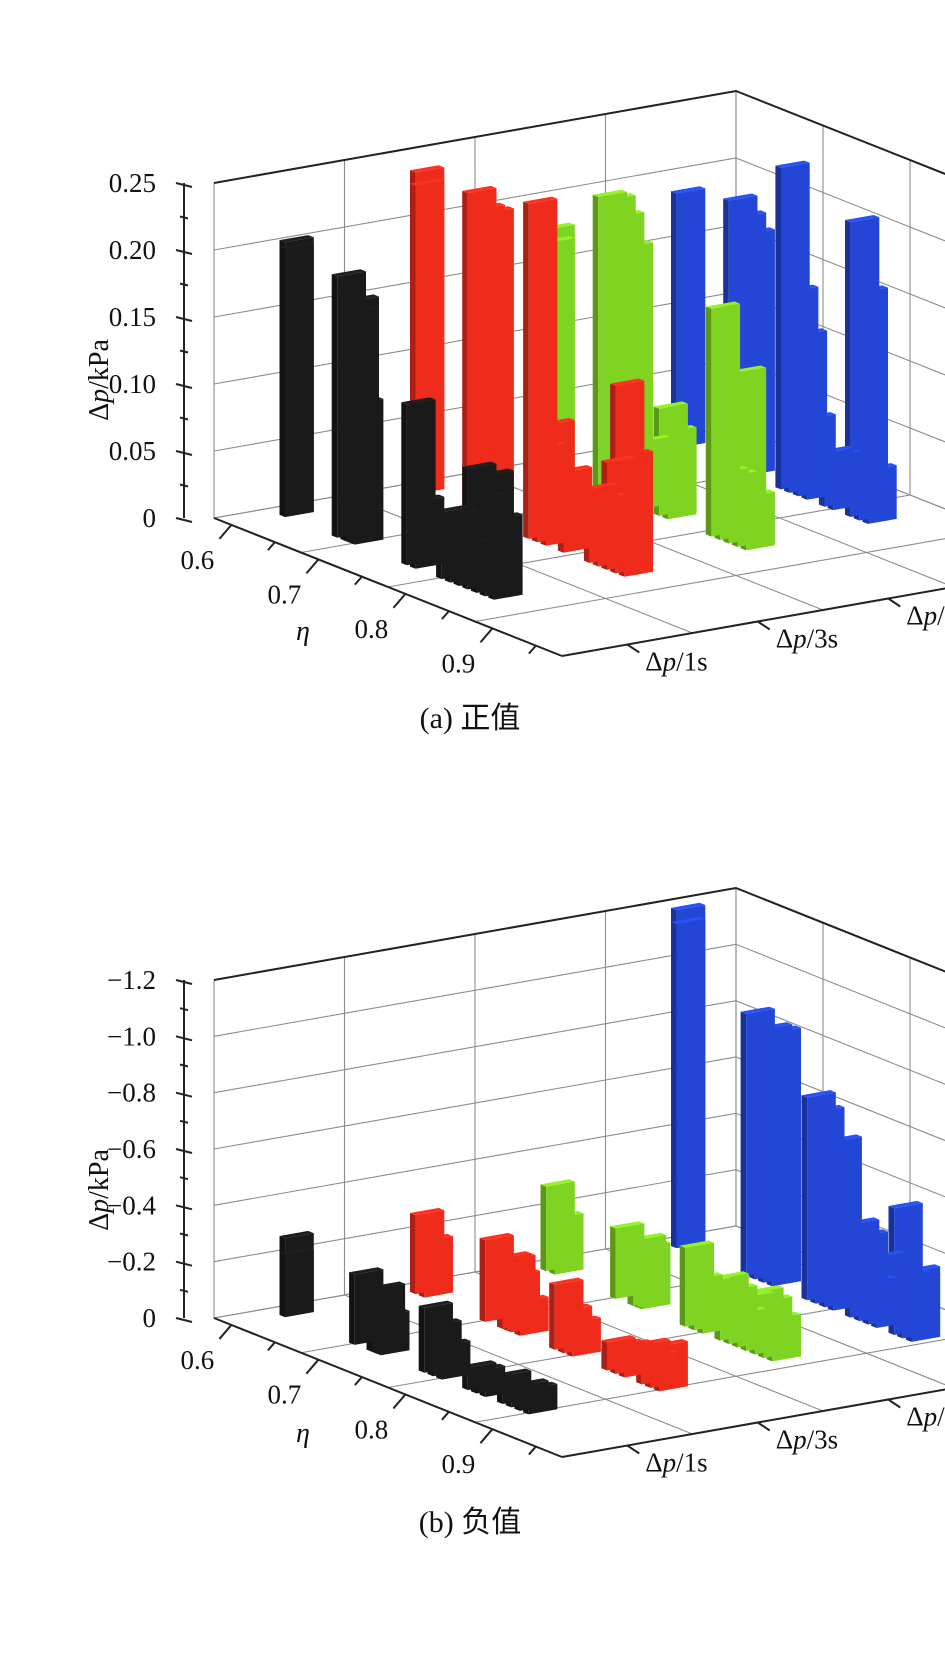  I want to click on x-tick-label: 0.6, so click(198, 560).